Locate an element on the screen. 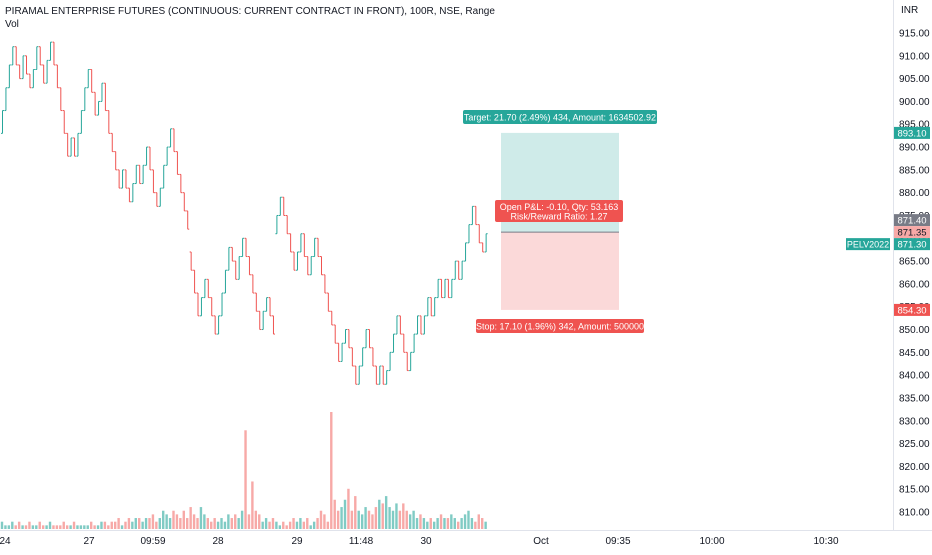 The width and height of the screenshot is (932, 555). target-label-bg is located at coordinates (560, 117).